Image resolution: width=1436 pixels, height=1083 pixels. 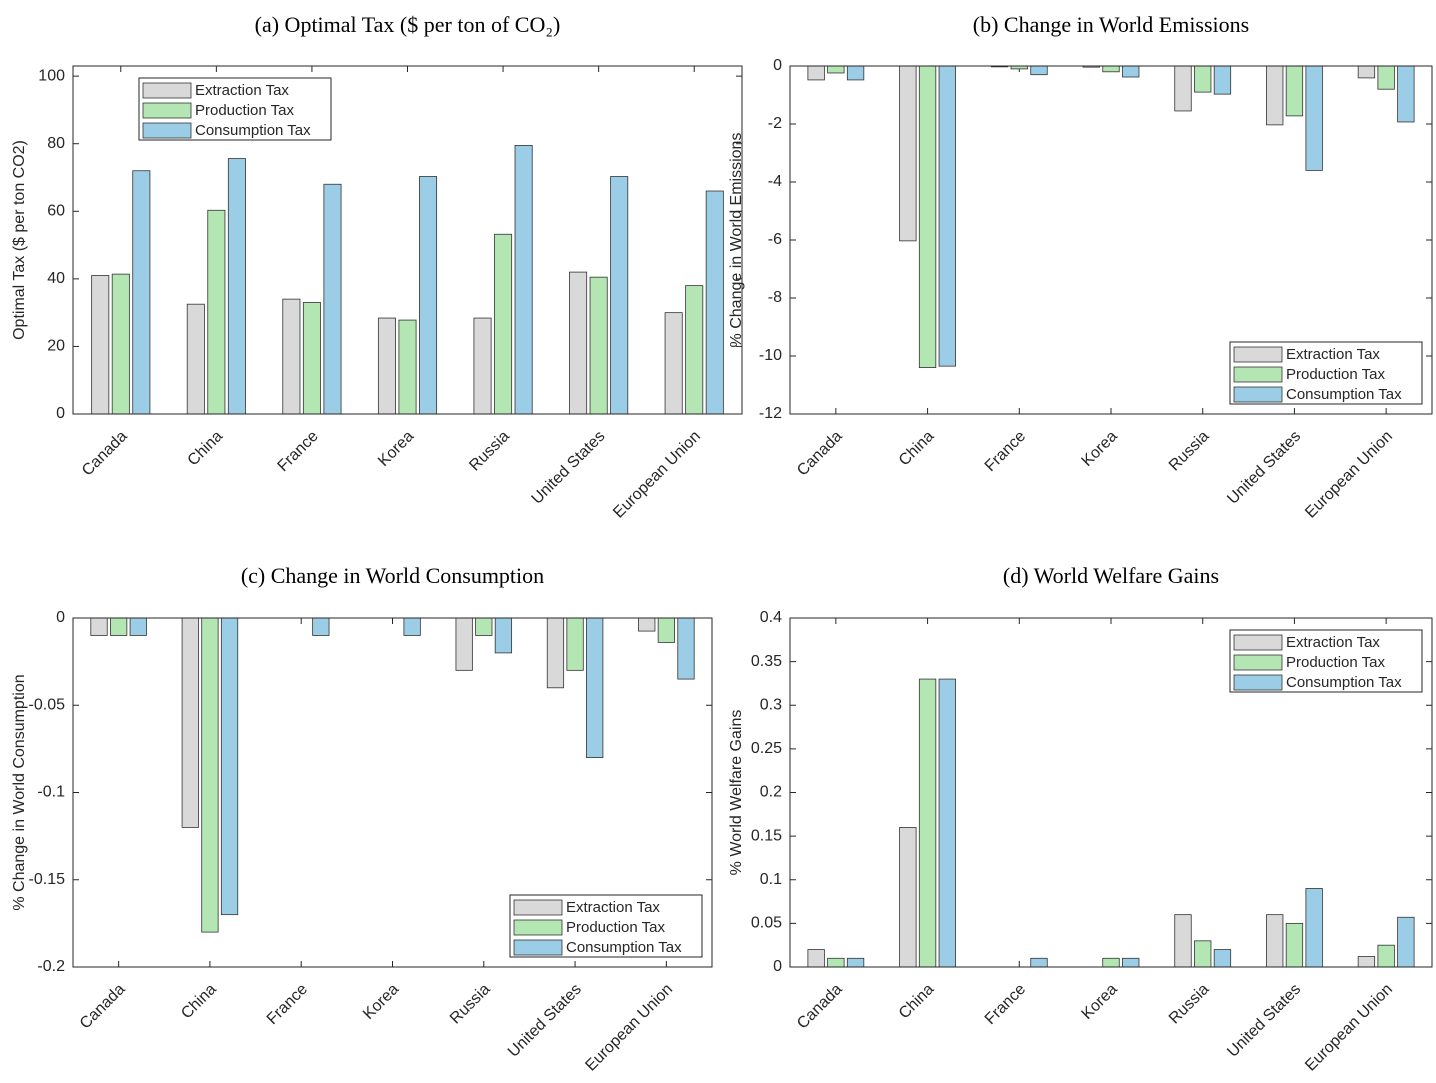 What do you see at coordinates (766, 748) in the screenshot?
I see `y-tick-label: 0.25` at bounding box center [766, 748].